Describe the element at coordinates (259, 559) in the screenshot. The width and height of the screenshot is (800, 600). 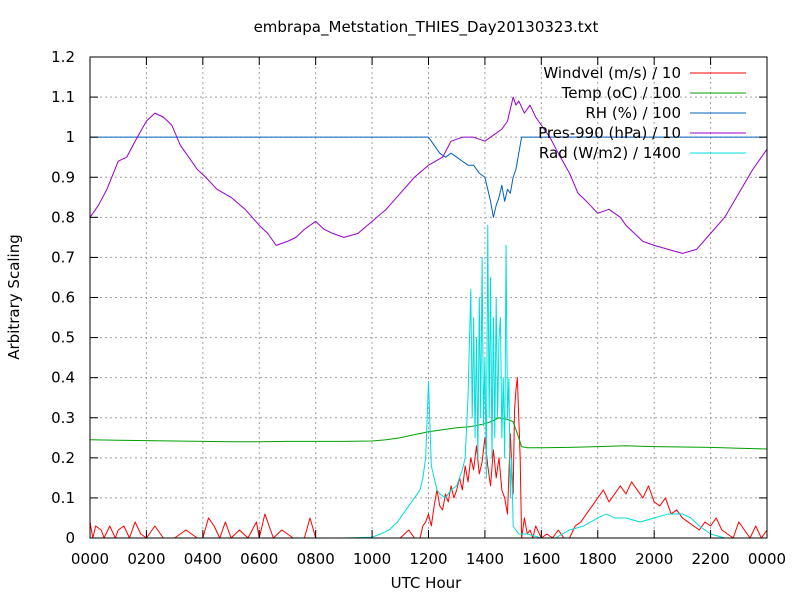
I see `x-tick-label: 0600` at that location.